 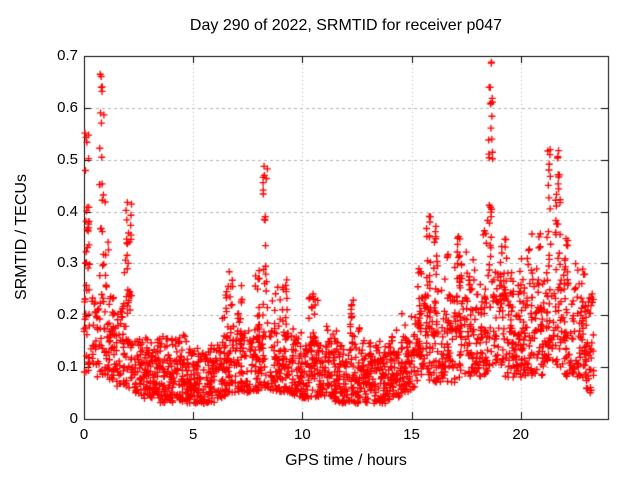 What do you see at coordinates (67, 107) in the screenshot?
I see `y-tick-label-0.6: 0.6` at bounding box center [67, 107].